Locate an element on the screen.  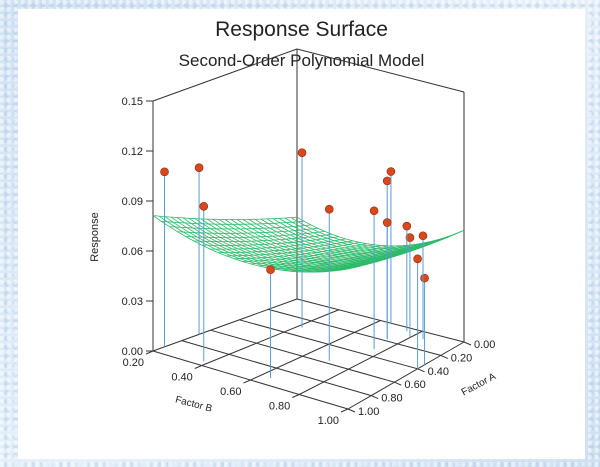
z-tick-label: 0.06 is located at coordinates (132, 252).